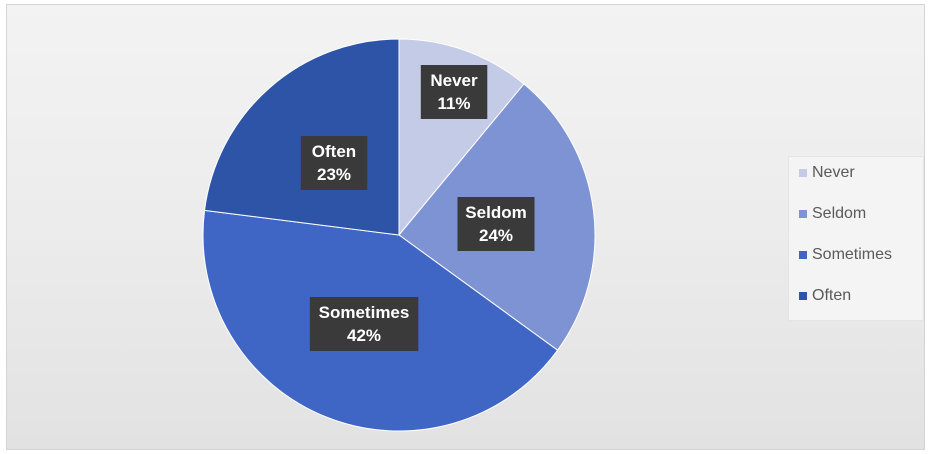 The width and height of the screenshot is (931, 454). What do you see at coordinates (852, 254) in the screenshot?
I see `legend-label: Sometimes` at bounding box center [852, 254].